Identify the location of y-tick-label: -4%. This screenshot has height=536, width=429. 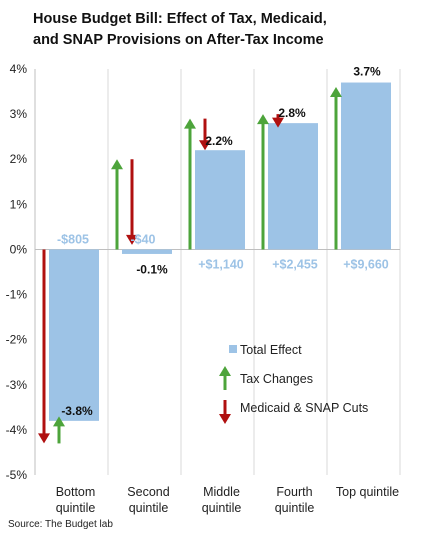
(17, 430).